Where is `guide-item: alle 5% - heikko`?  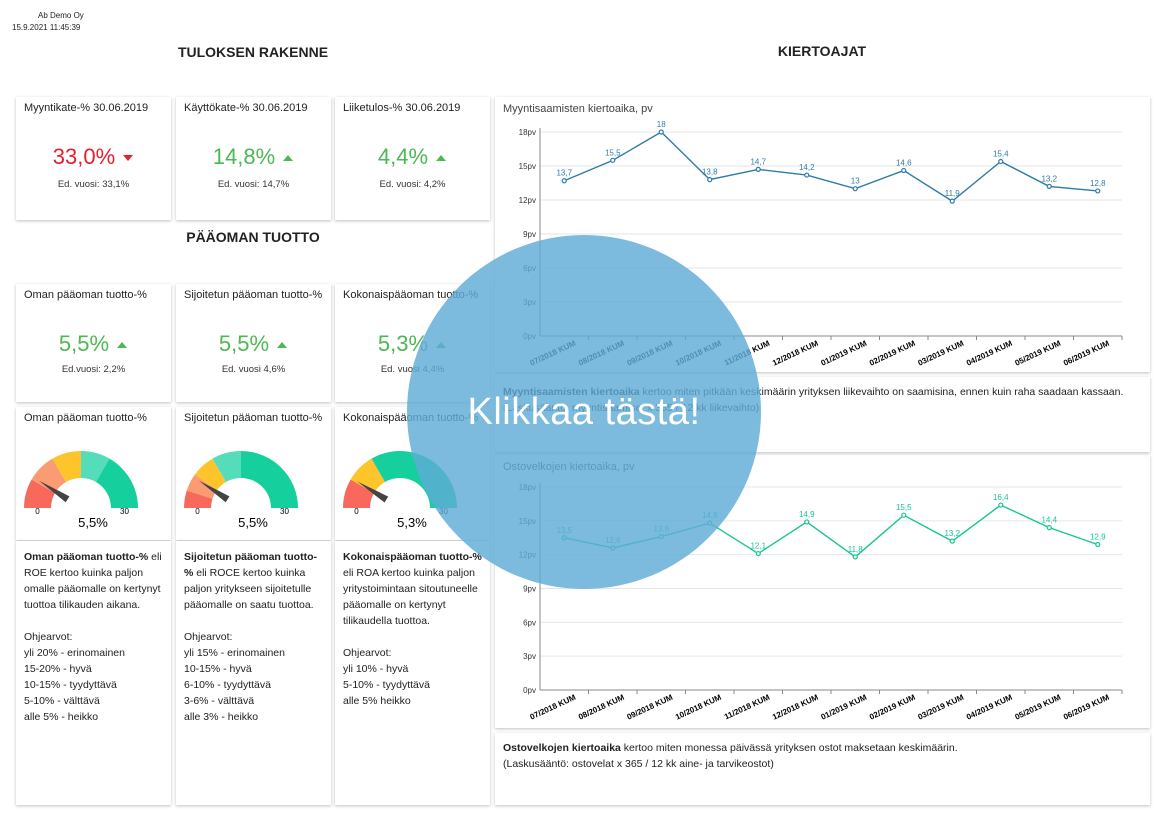
guide-item: alle 5% - heikko is located at coordinates (61, 717).